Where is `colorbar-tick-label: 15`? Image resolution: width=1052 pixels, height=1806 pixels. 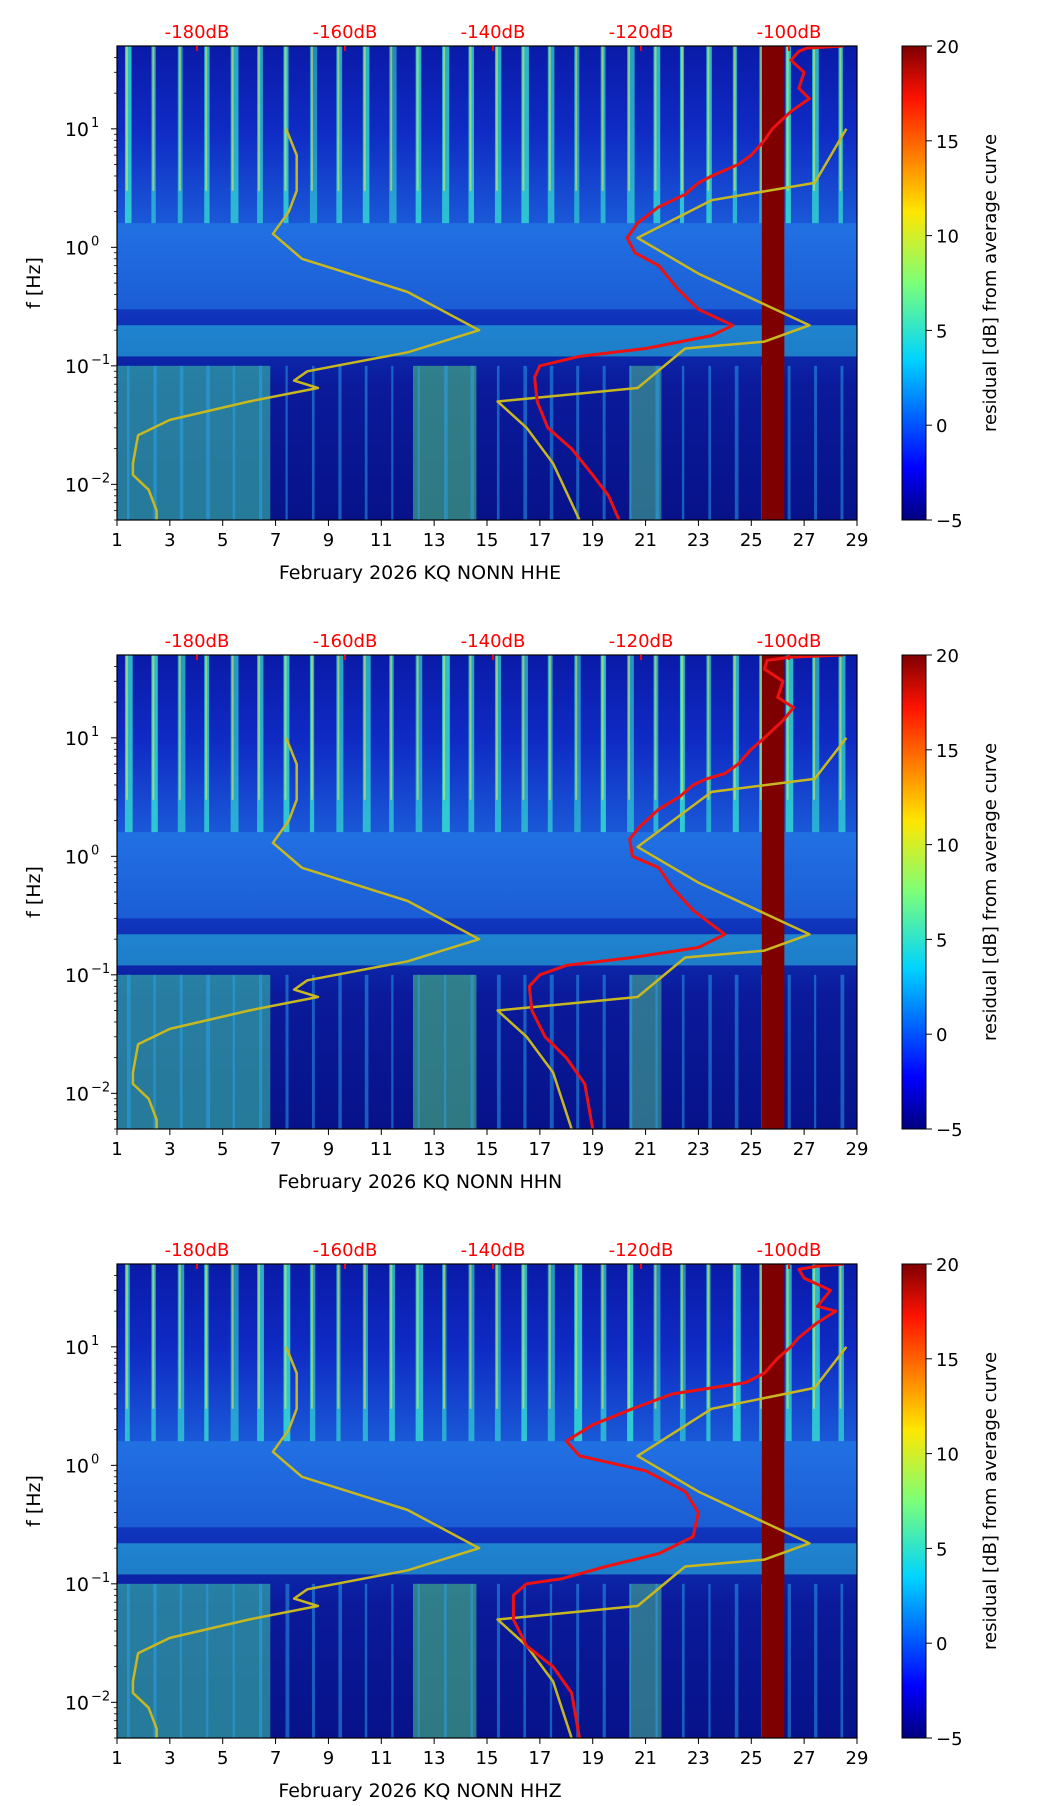 colorbar-tick-label: 15 is located at coordinates (947, 751).